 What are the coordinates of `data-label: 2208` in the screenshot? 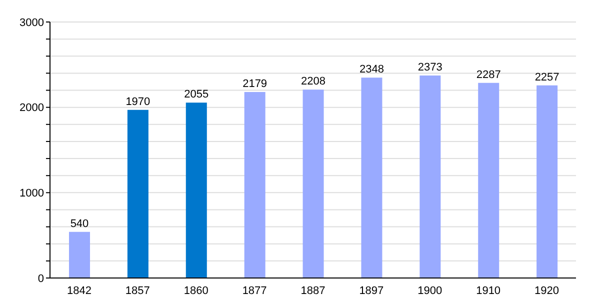 It's located at (313, 82).